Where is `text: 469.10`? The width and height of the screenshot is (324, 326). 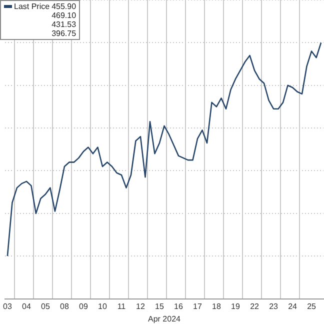
text: 469.10 is located at coordinates (63, 15).